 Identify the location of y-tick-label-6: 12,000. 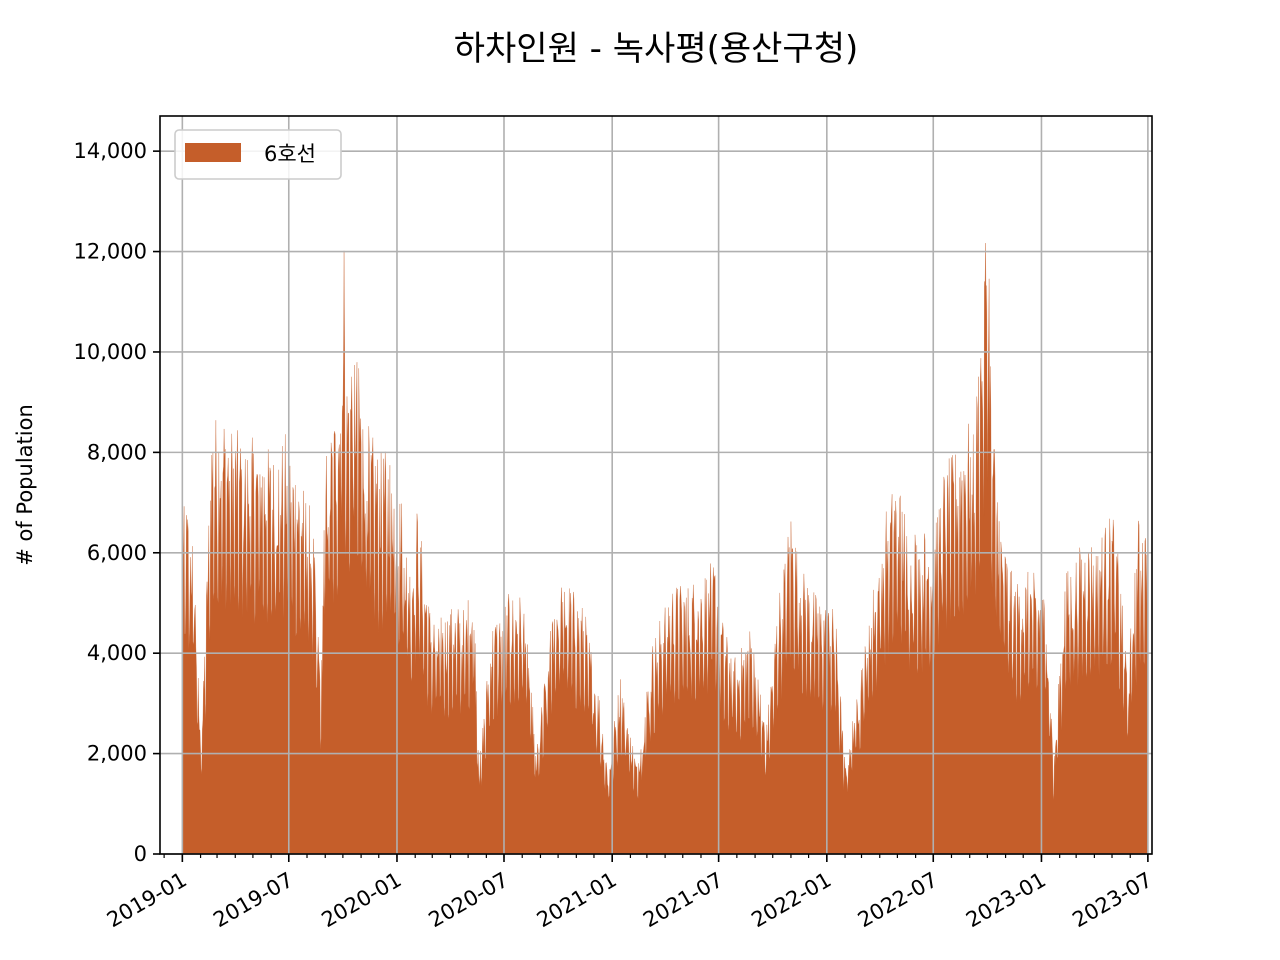
(110, 252).